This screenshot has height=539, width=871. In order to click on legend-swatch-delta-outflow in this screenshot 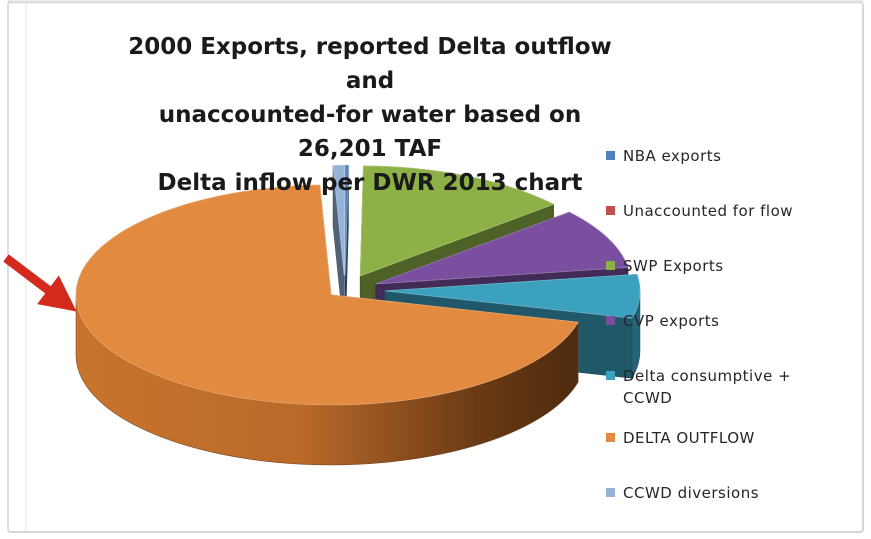, I will do `click(610, 437)`.